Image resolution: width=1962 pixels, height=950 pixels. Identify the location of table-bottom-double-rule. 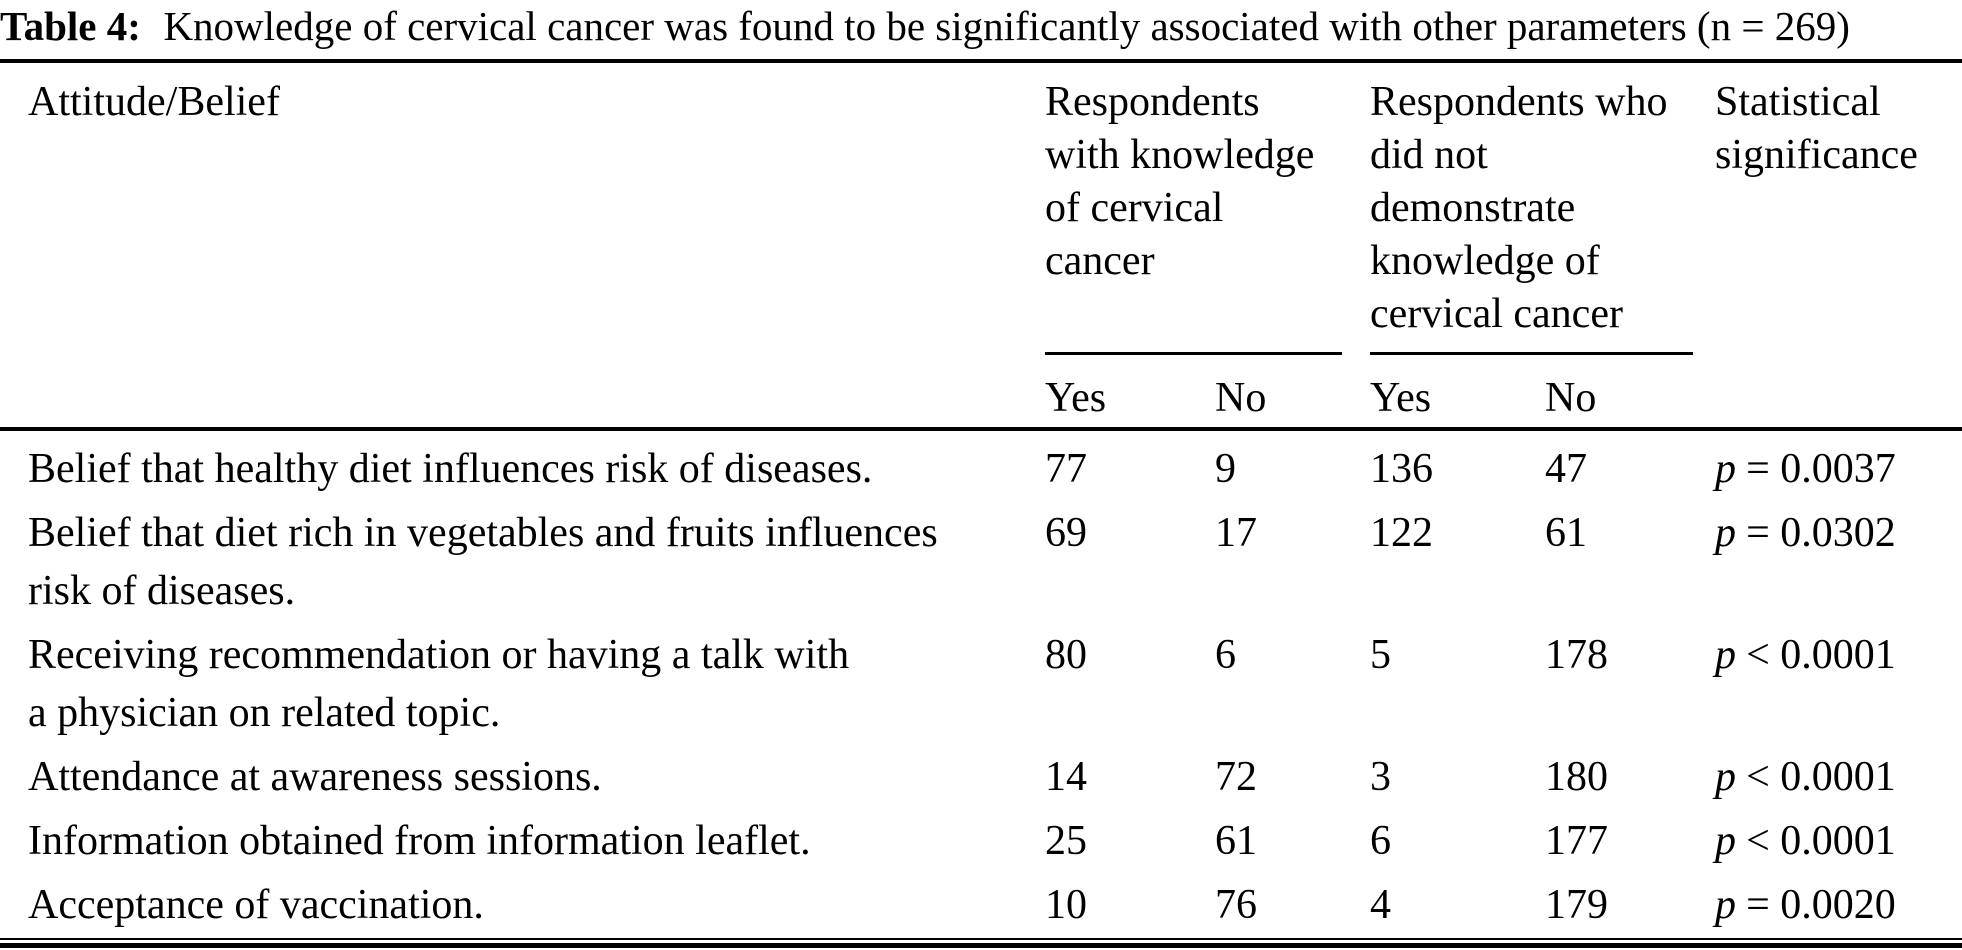
(981, 943).